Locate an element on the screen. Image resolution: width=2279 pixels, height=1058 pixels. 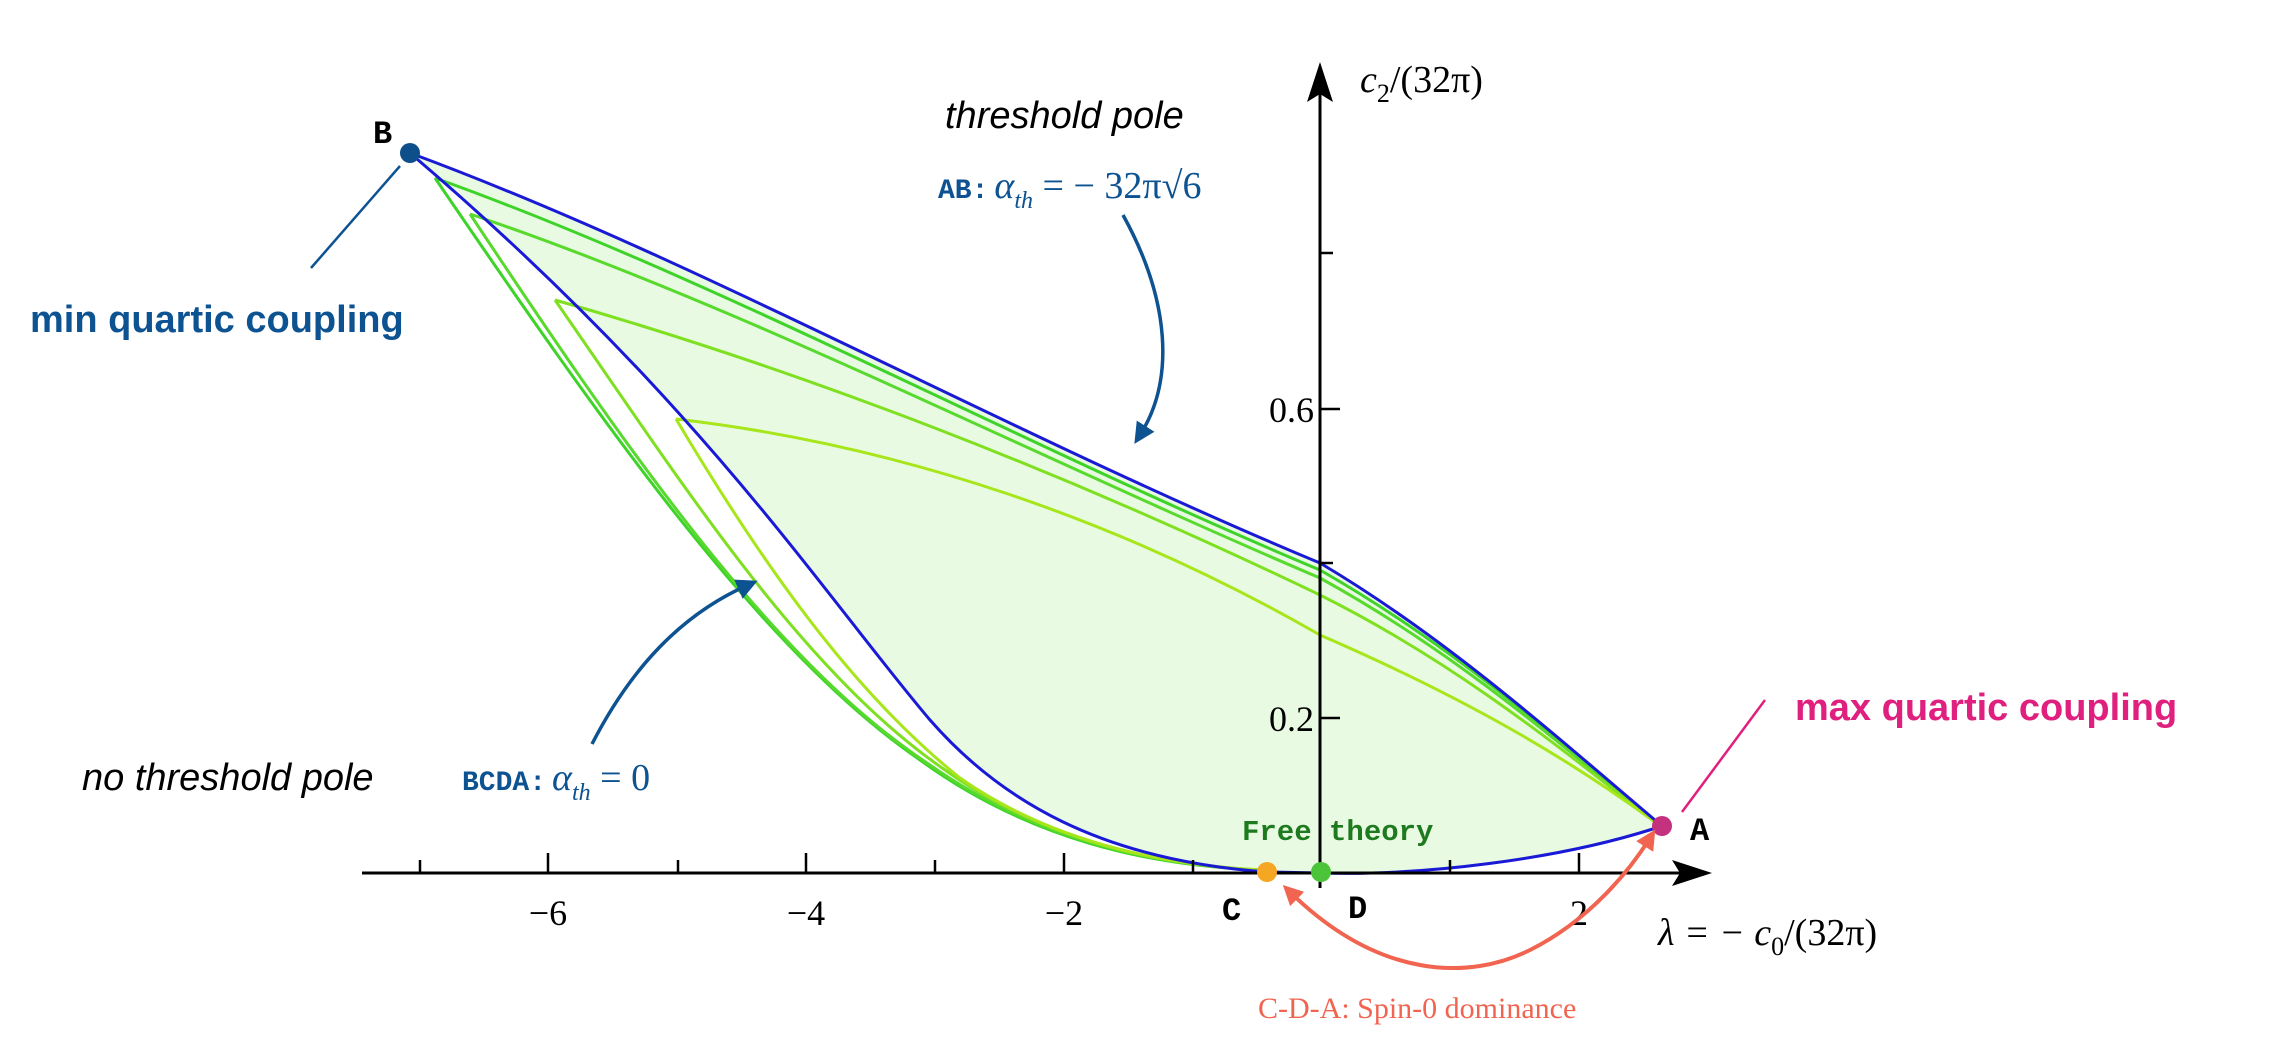
y-axis-arrow-icon is located at coordinates (1320, 82).